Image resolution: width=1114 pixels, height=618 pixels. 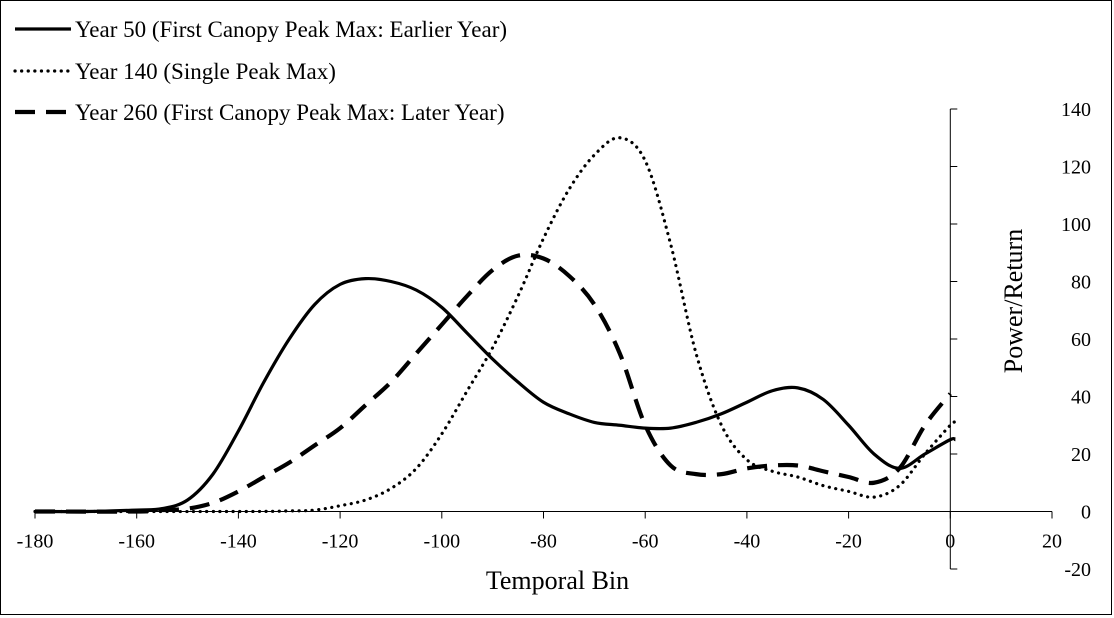 What do you see at coordinates (441, 542) in the screenshot?
I see `x-tick-label: -100` at bounding box center [441, 542].